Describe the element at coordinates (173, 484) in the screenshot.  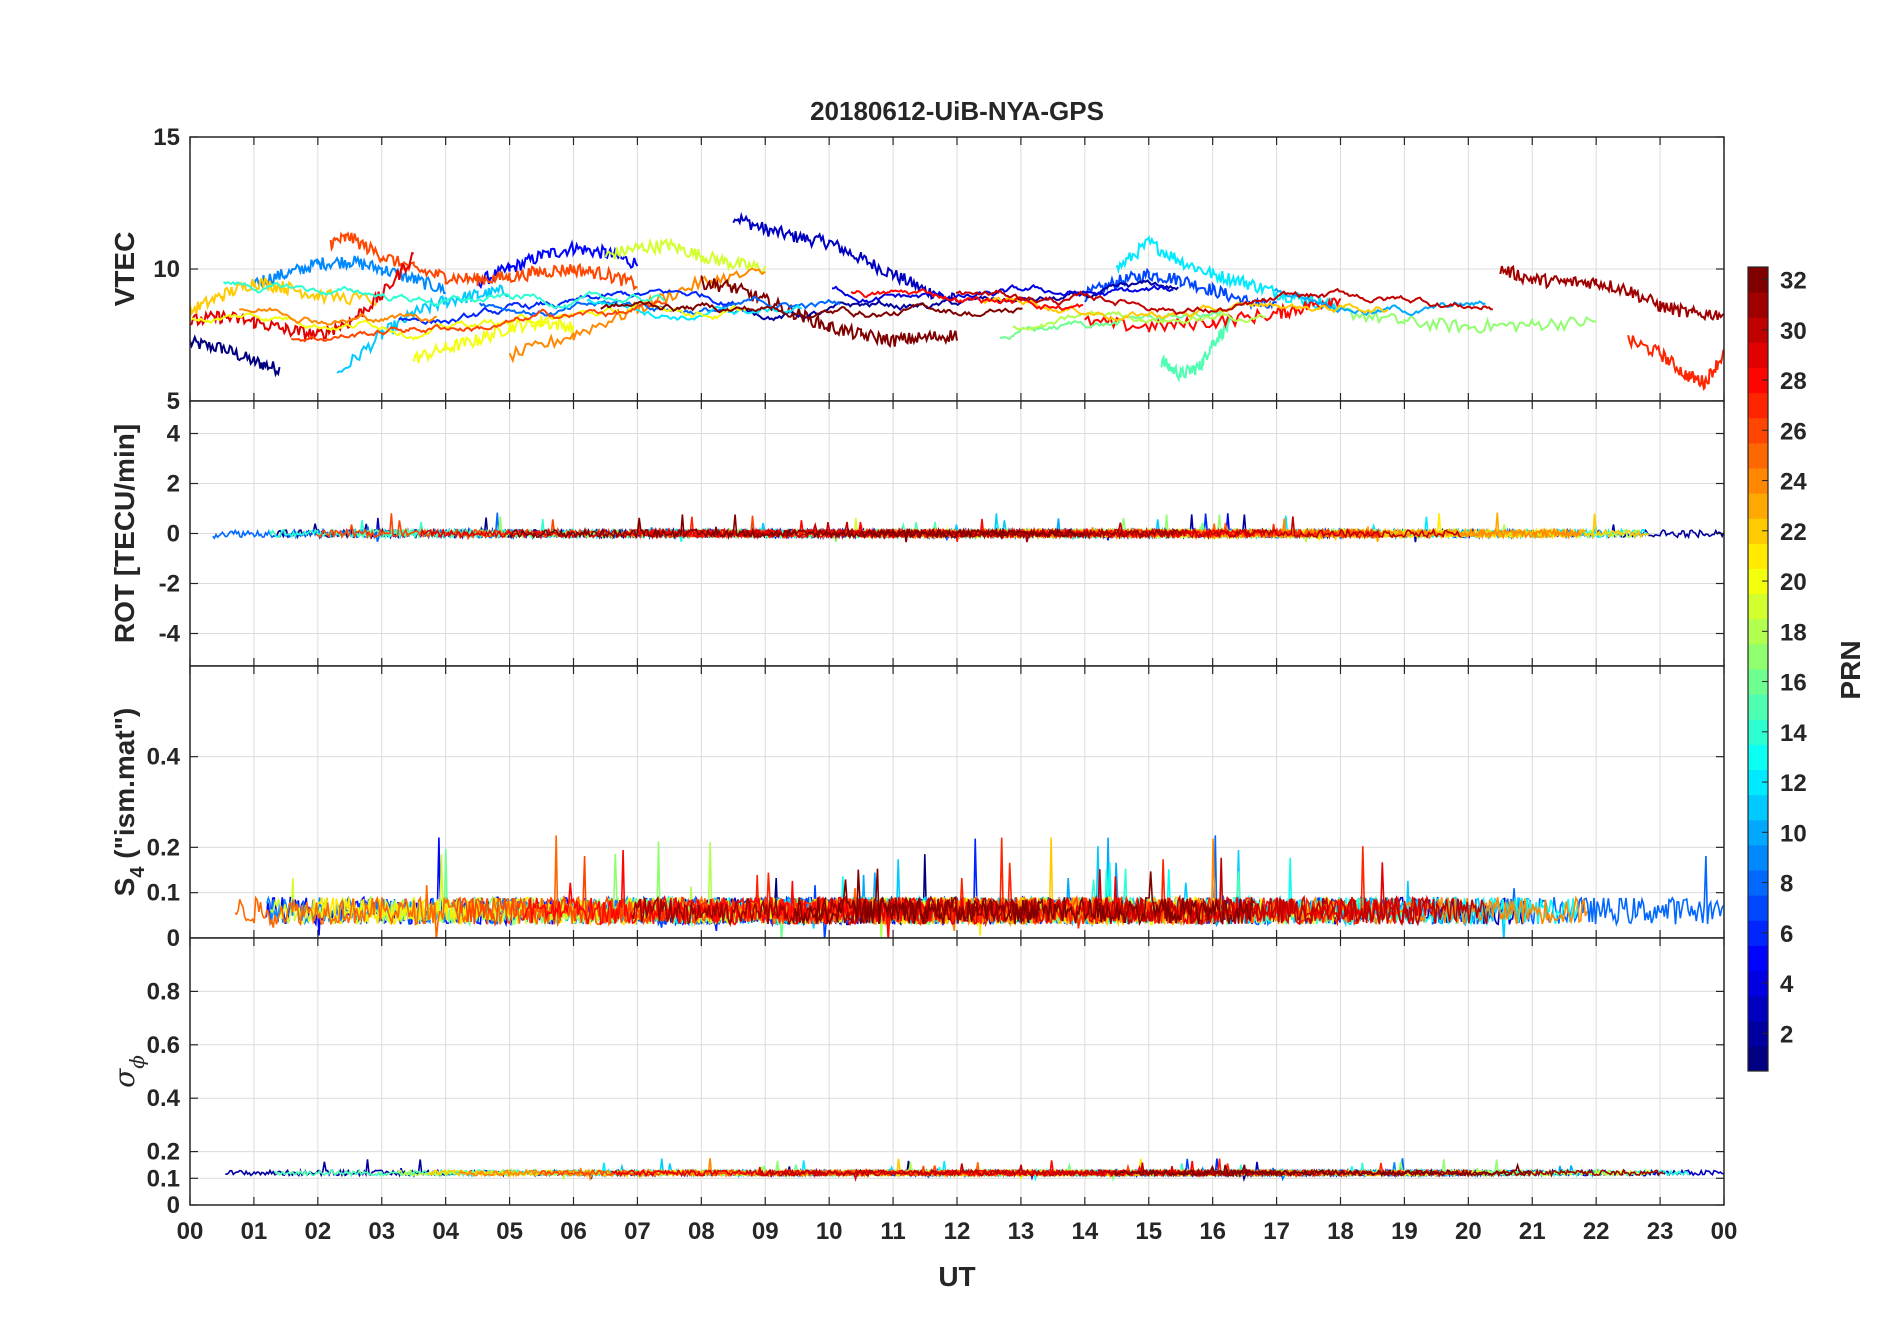
I see `y-tick-label: 2` at that location.